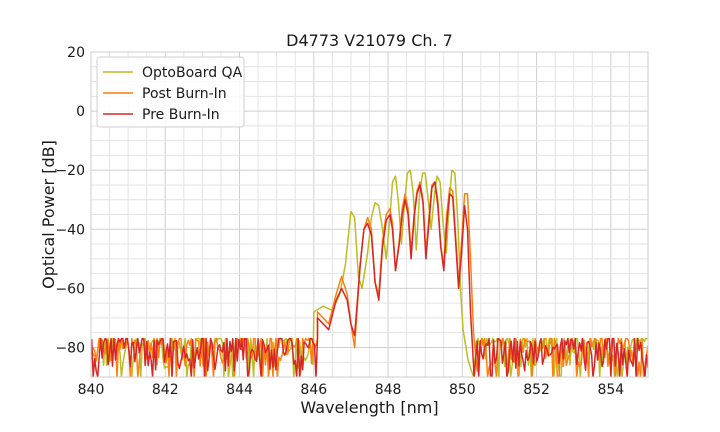 Image resolution: width=720 pixels, height=432 pixels. I want to click on legend-label-2: Pre Burn-In, so click(181, 115).